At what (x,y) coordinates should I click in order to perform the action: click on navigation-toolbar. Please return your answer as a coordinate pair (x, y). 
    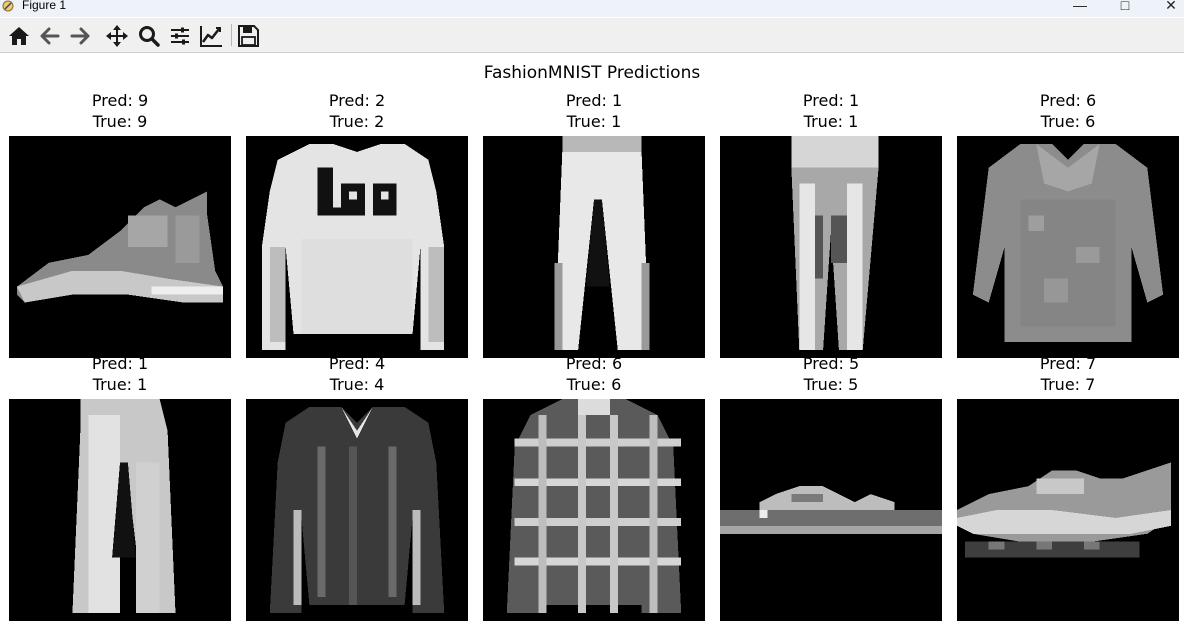
    Looking at the image, I should click on (592, 35).